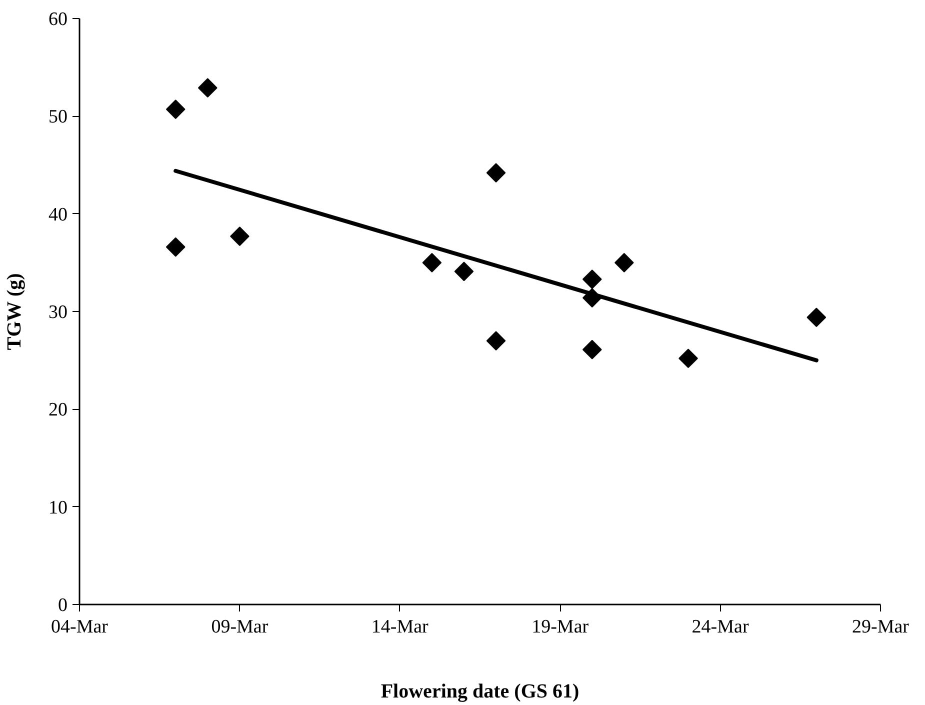  What do you see at coordinates (58, 507) in the screenshot?
I see `y-tick-label: 10` at bounding box center [58, 507].